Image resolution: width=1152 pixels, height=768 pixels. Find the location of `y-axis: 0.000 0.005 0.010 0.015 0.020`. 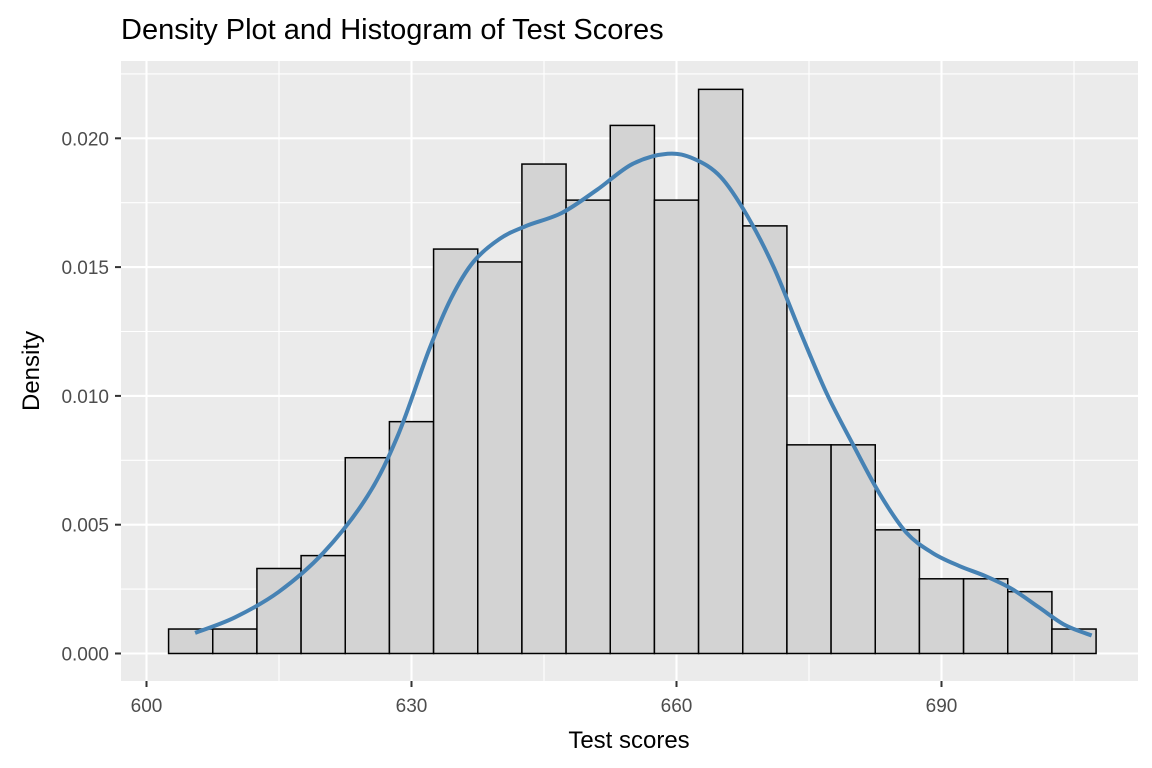

y-axis: 0.000 0.005 0.010 0.015 0.020 is located at coordinates (91, 397).